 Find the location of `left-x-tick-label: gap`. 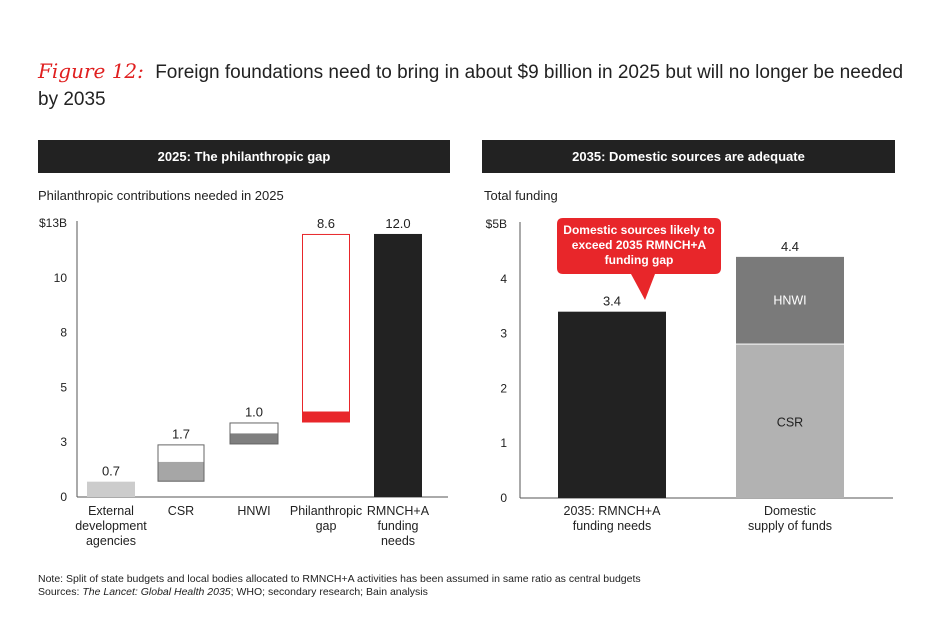

left-x-tick-label: gap is located at coordinates (326, 526).